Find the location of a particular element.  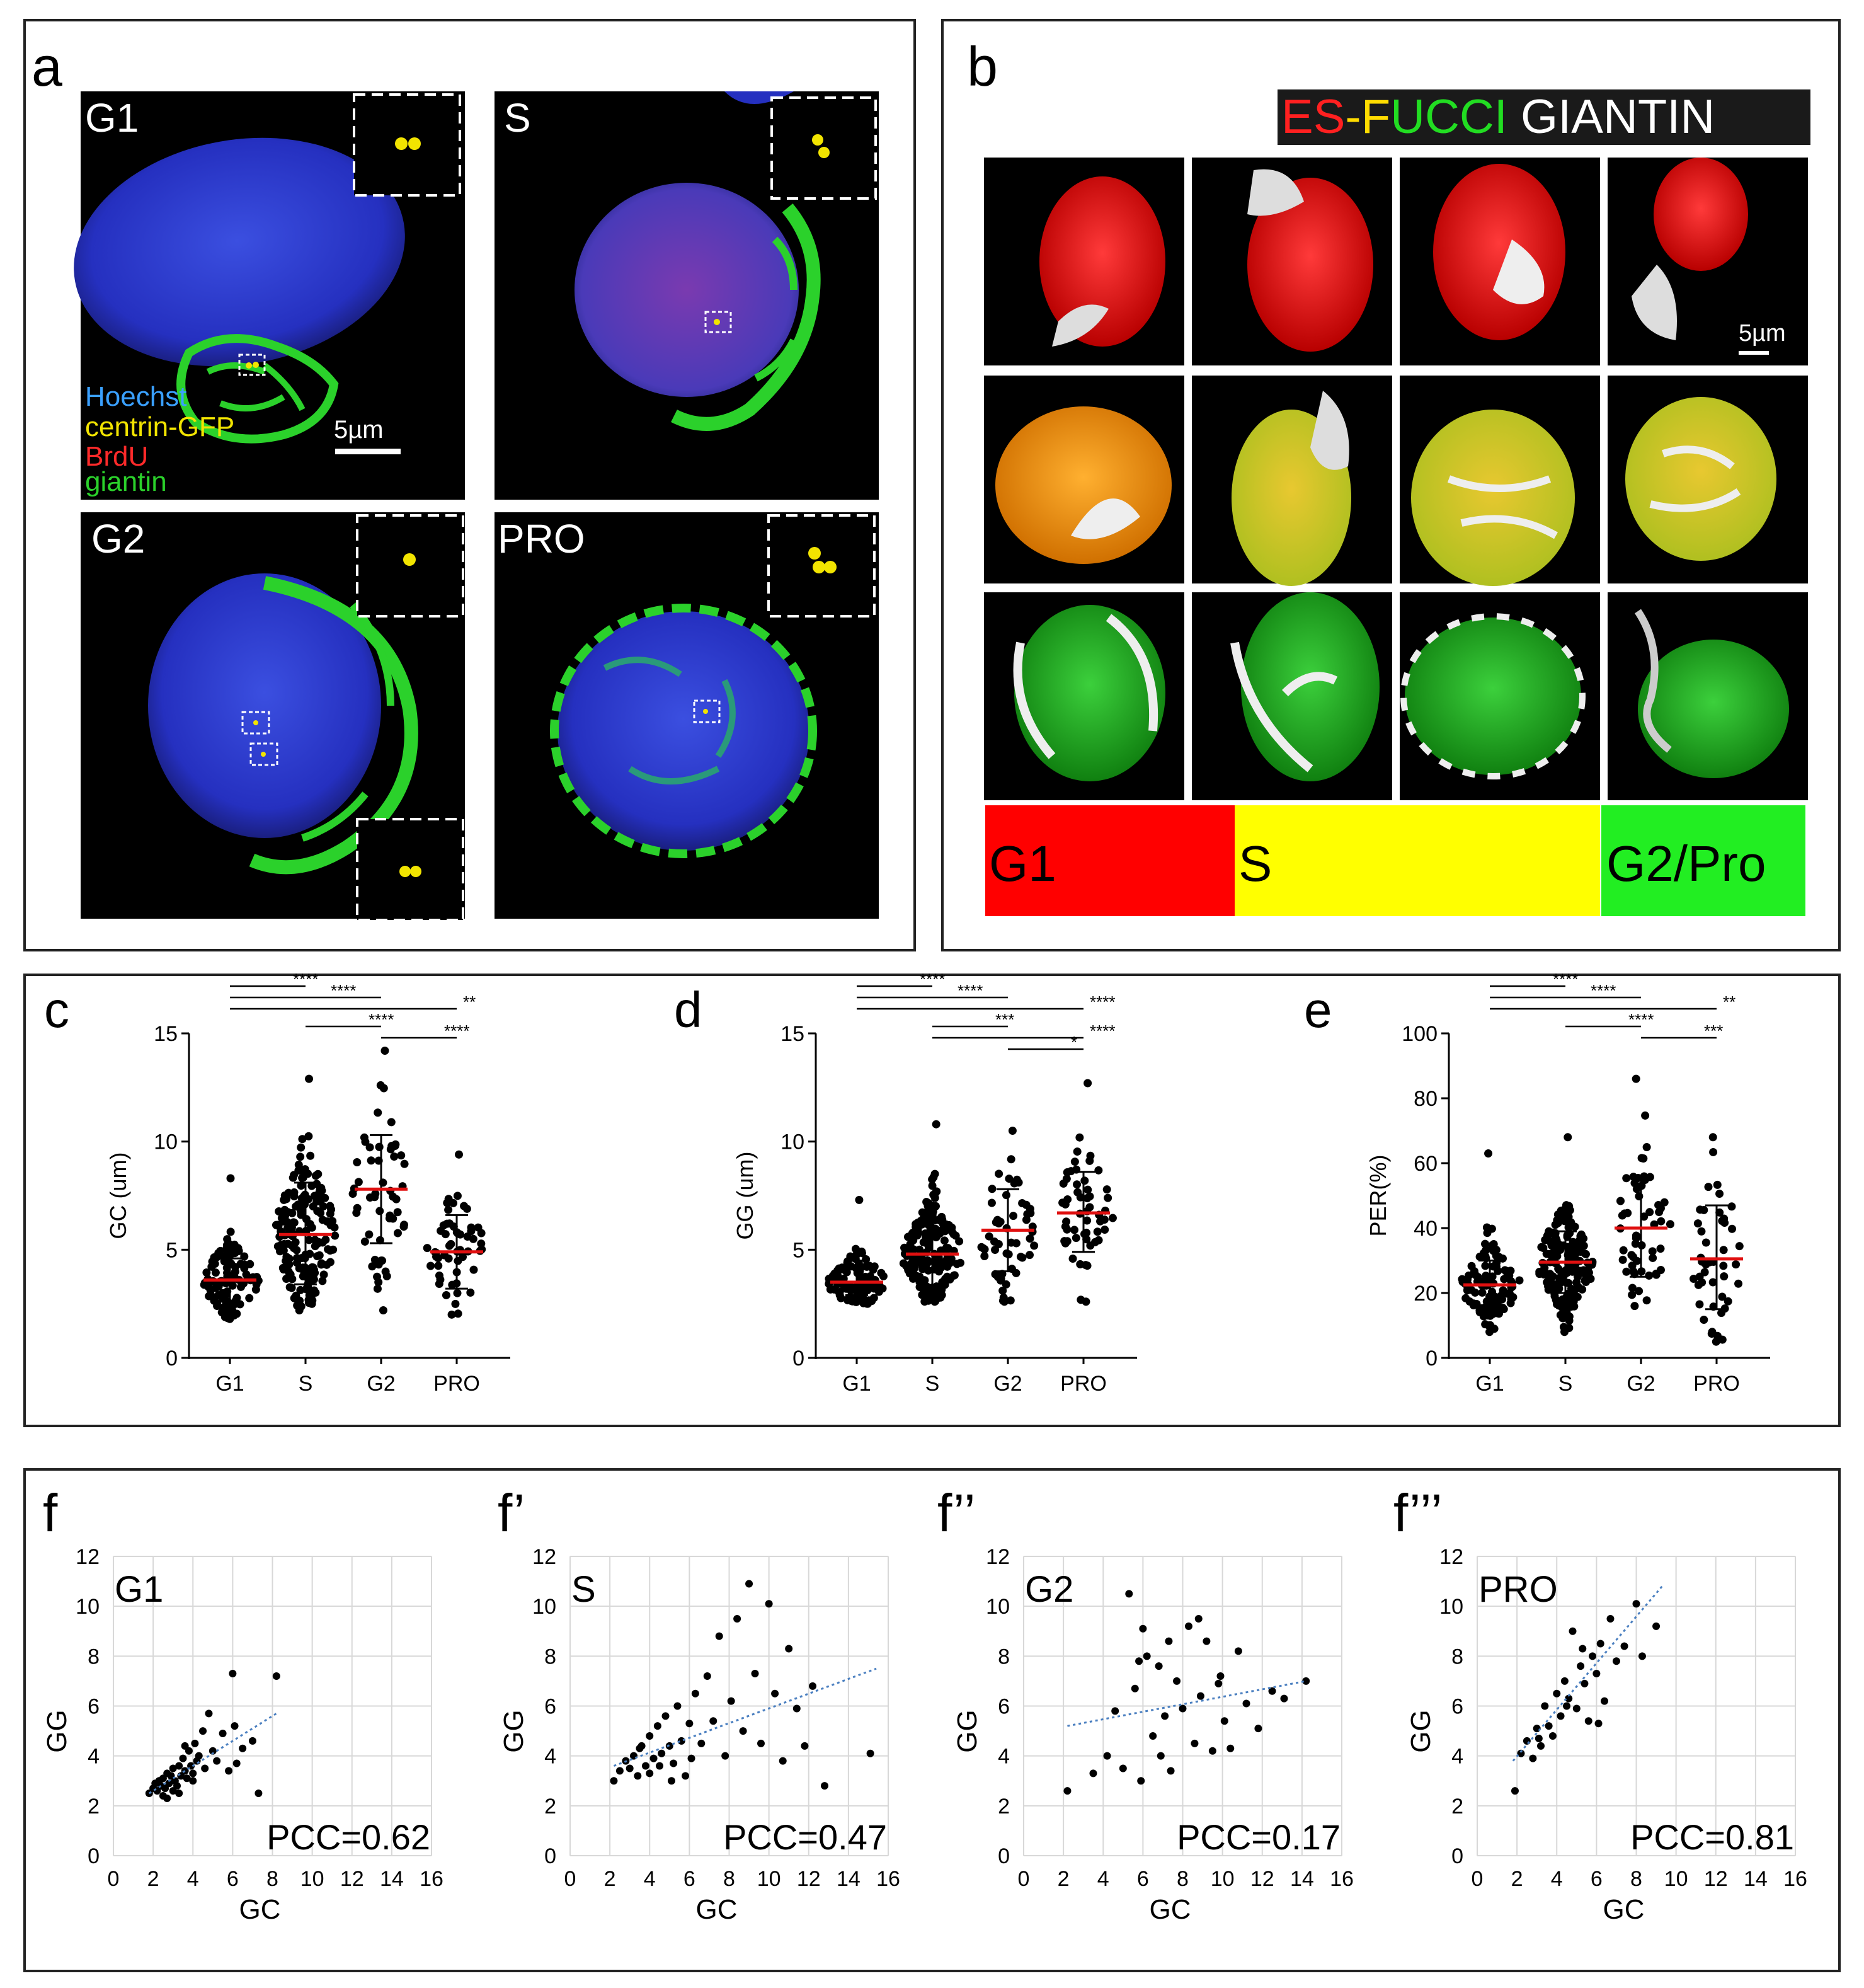

pcc-value: PCC=0.62 is located at coordinates (348, 1837).